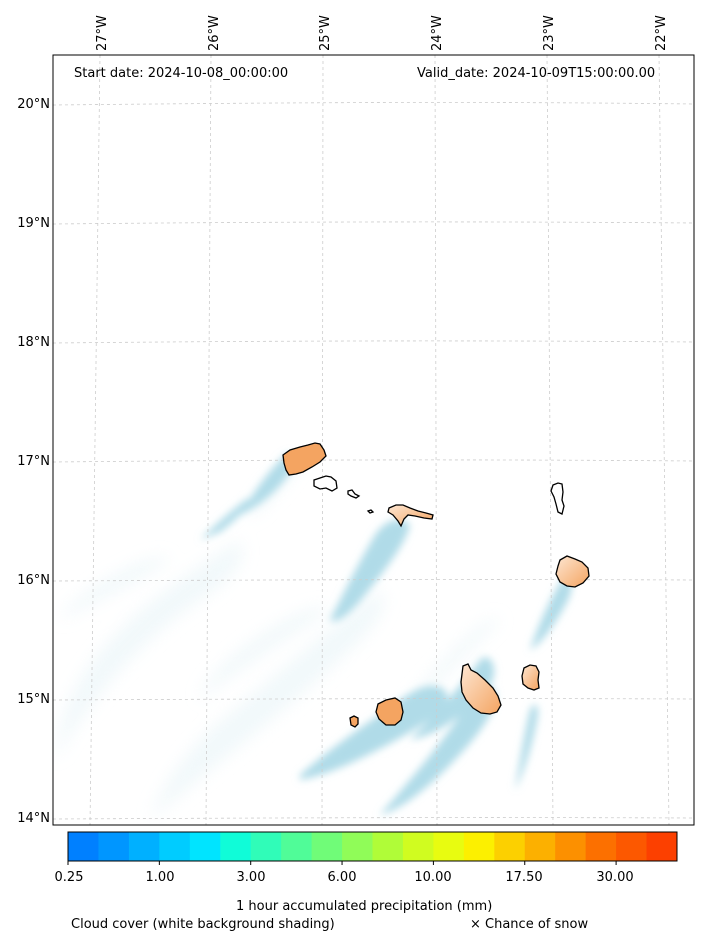 This screenshot has height=943, width=703. I want to click on colorbar, so click(372, 848).